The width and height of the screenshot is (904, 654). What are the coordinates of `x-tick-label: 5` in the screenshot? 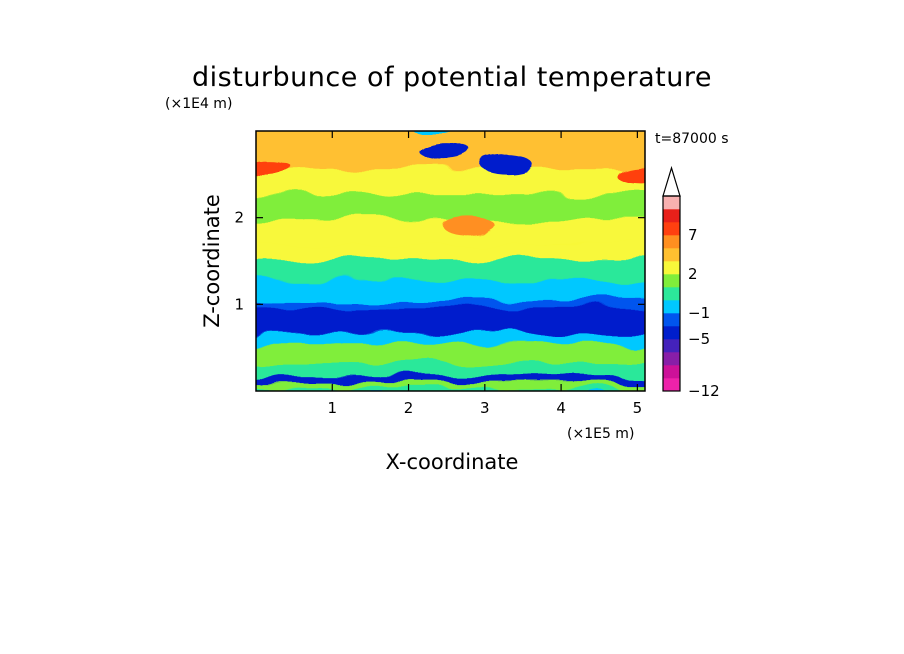 It's located at (638, 408).